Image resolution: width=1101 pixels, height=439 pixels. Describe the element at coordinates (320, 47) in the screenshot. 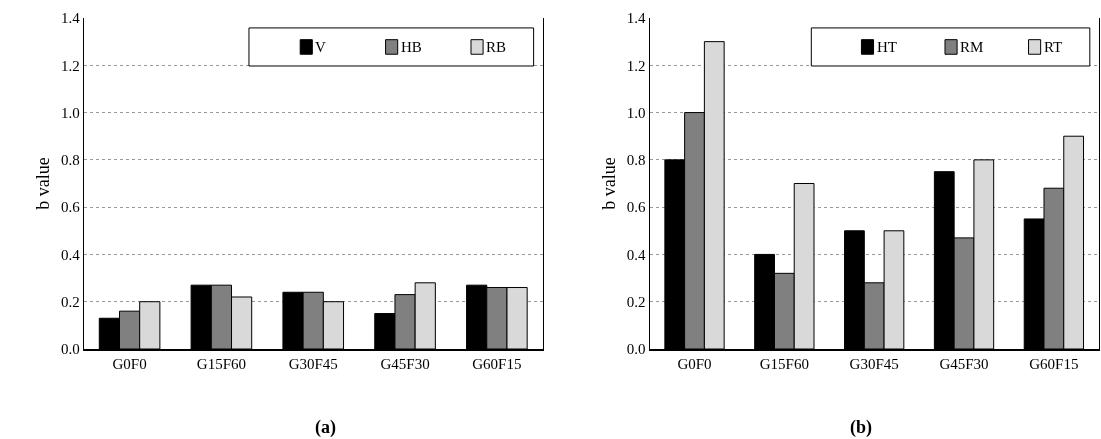

I see `legend-label: V` at that location.